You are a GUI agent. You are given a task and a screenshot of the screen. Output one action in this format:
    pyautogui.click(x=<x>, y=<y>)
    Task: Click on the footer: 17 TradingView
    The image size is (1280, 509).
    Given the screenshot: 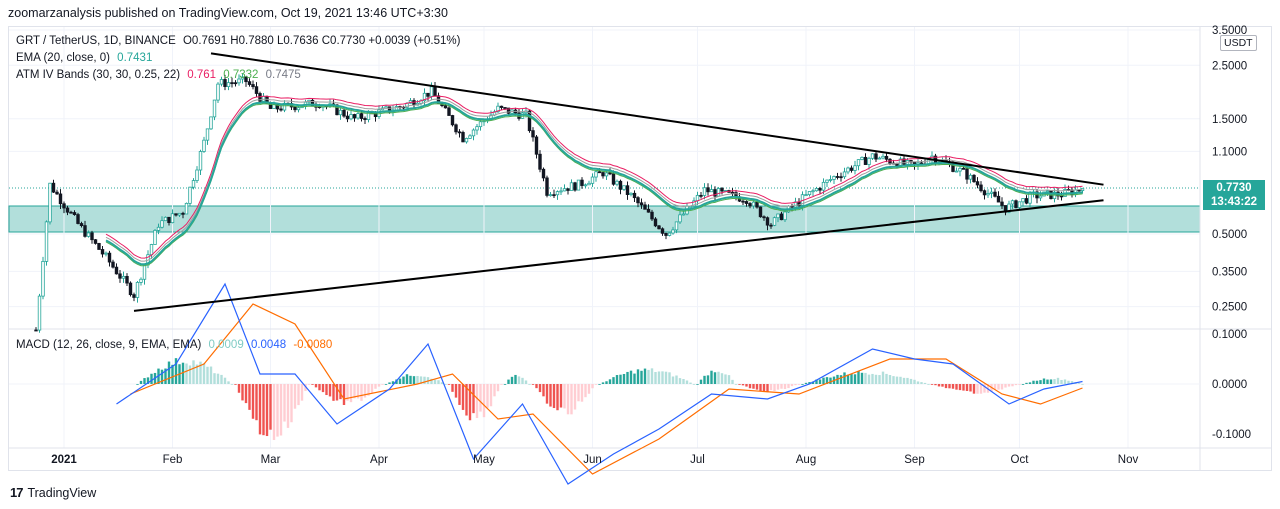 What is the action you would take?
    pyautogui.click(x=53, y=492)
    